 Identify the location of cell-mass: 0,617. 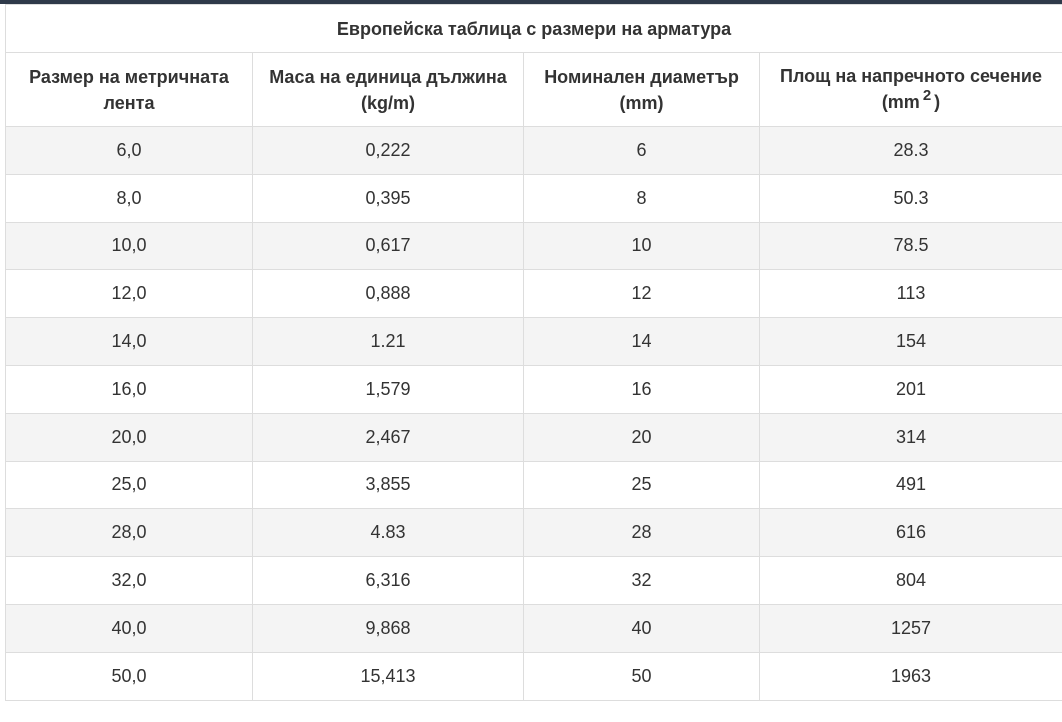
(388, 246).